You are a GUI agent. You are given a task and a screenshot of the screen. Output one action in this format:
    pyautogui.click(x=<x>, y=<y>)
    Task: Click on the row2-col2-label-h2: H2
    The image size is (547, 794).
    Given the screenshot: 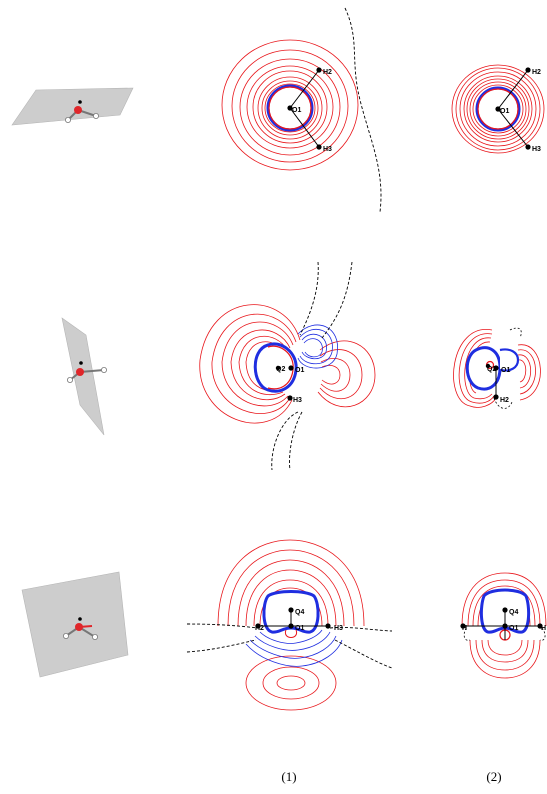 What is the action you would take?
    pyautogui.click(x=504, y=400)
    